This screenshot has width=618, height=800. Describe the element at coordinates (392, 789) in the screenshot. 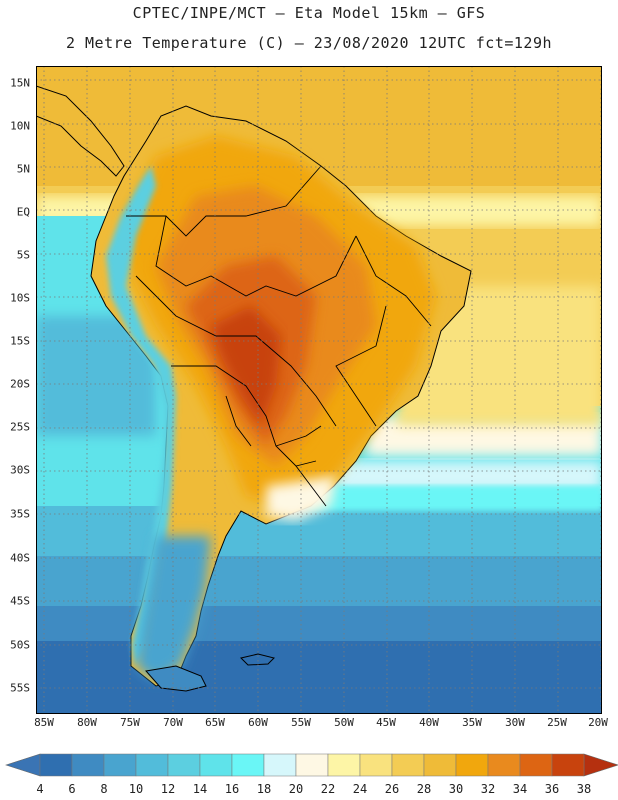

I see `colorbar-label-26: 26` at that location.